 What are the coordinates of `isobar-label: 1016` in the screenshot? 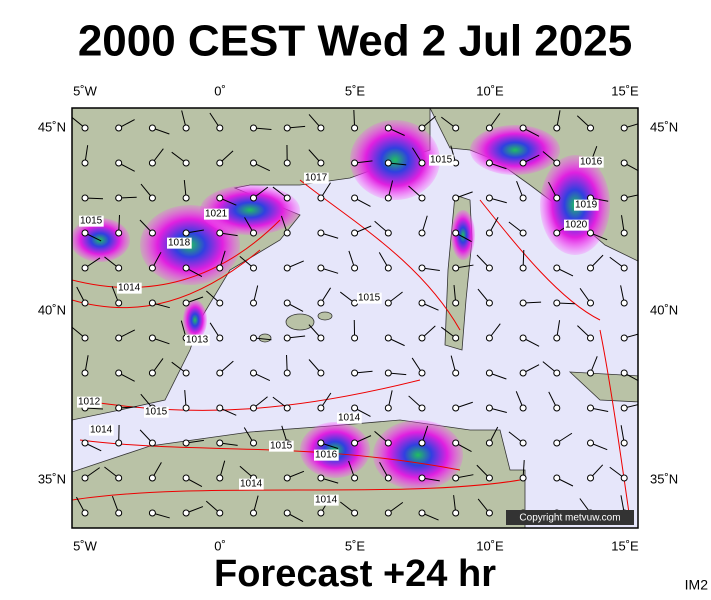 It's located at (326, 455).